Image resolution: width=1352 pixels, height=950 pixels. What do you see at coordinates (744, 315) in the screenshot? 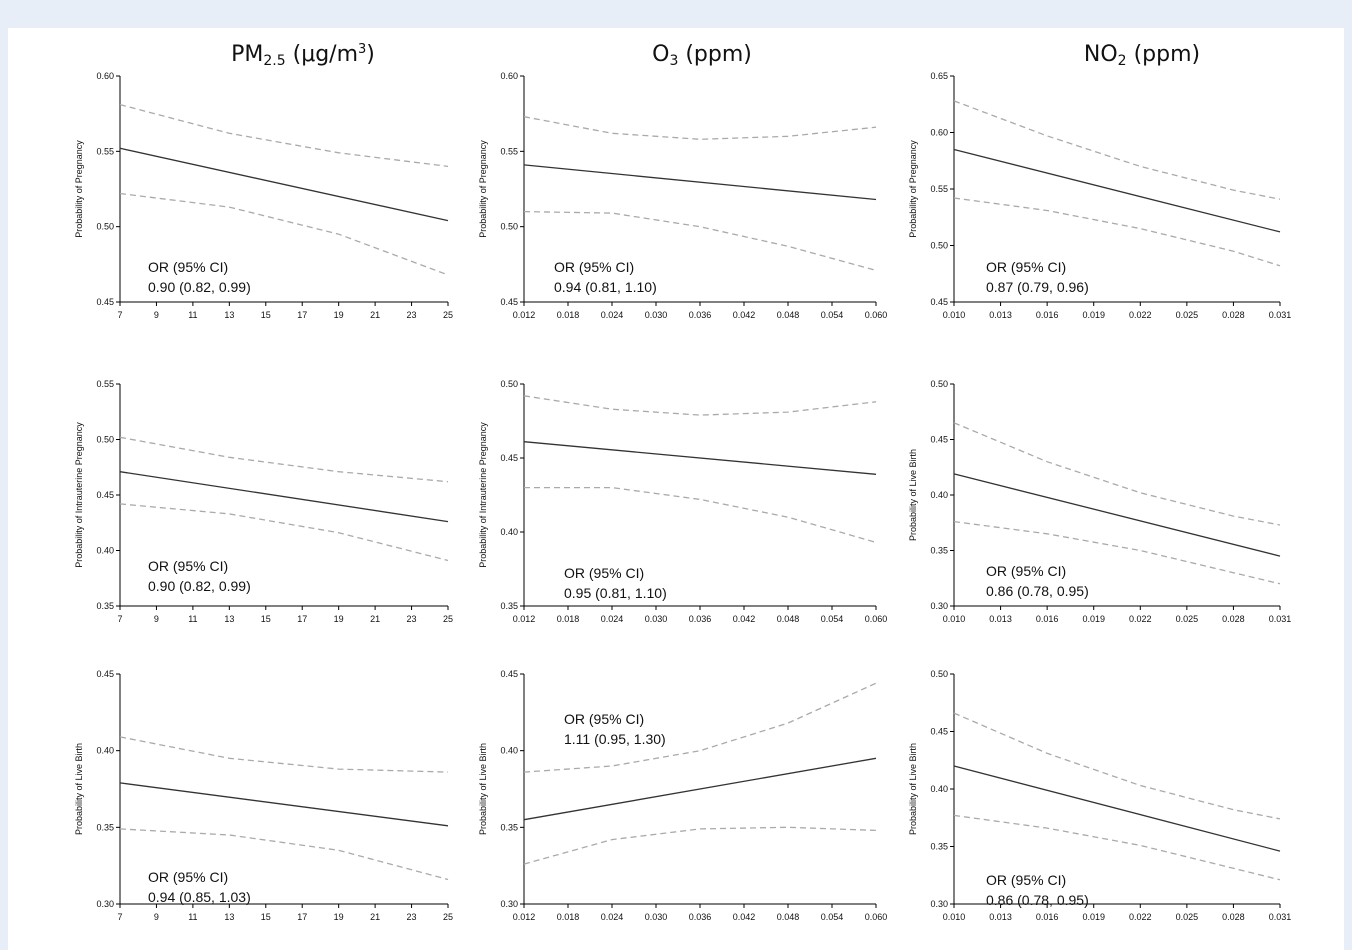
I see `x-tick-label: 0.042` at bounding box center [744, 315].